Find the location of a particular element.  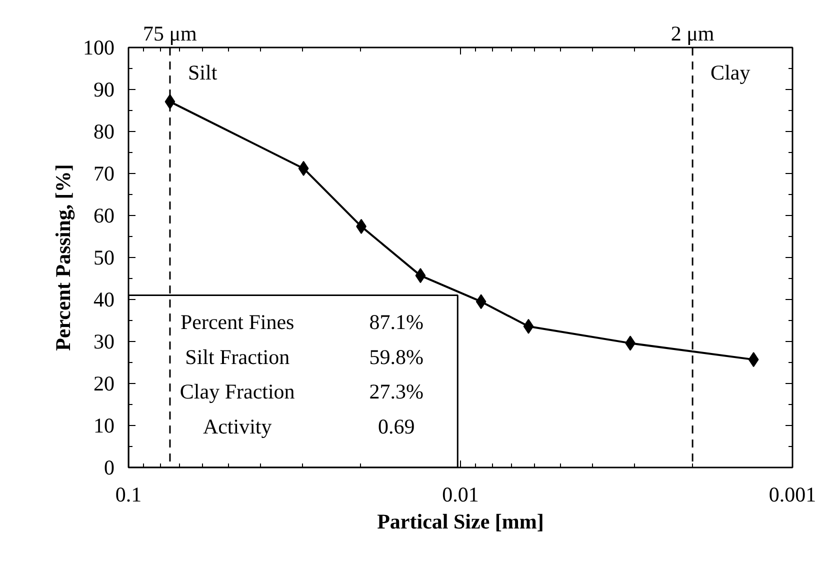

y-axis-title: Percent Passing, [%] is located at coordinates (63, 257).